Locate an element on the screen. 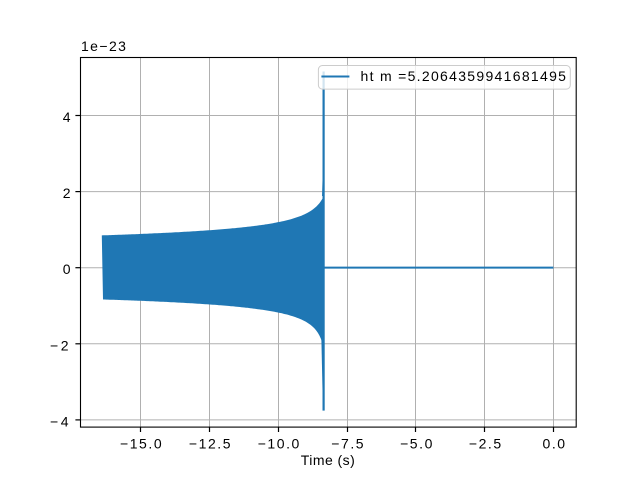 The height and width of the screenshot is (480, 640). svg-text: −7.5 is located at coordinates (348, 444).